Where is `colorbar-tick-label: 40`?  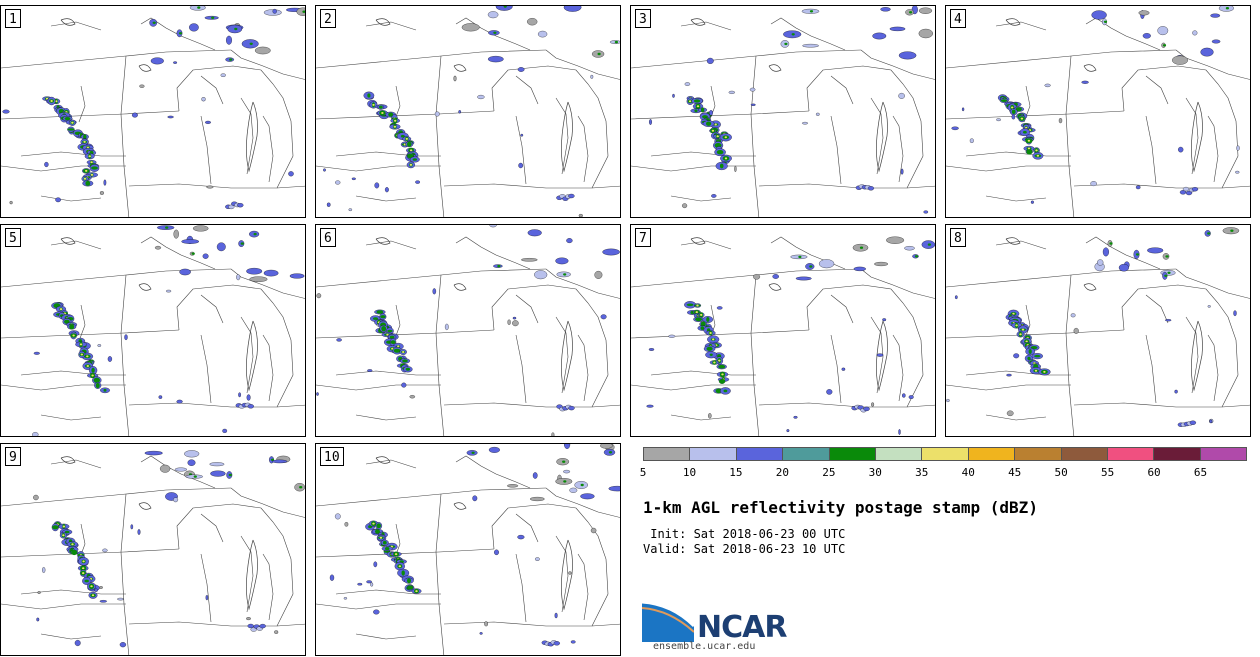
colorbar-tick-label: 40 is located at coordinates (968, 472).